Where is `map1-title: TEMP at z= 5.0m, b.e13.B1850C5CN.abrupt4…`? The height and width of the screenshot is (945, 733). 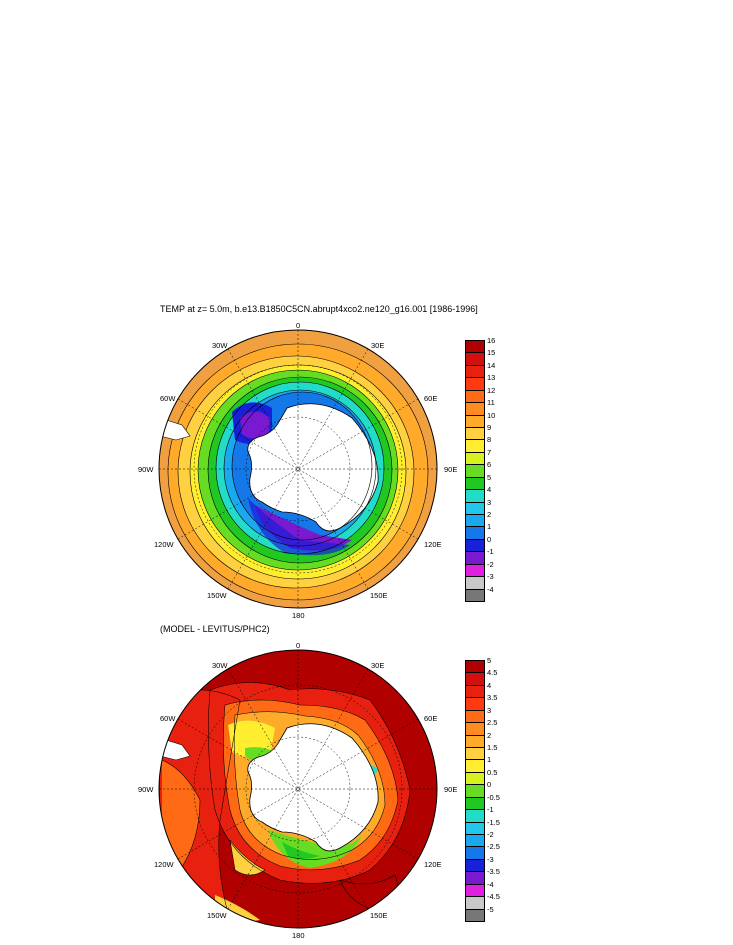
map1-title: TEMP at z= 5.0m, b.e13.B1850C5CN.abrupt4… is located at coordinates (319, 309).